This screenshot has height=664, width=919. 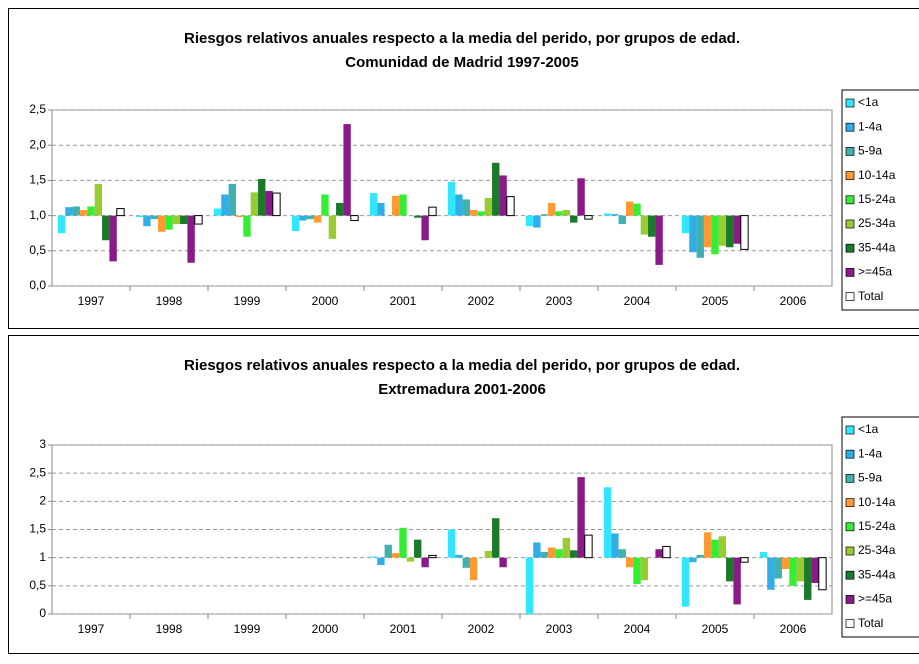 What do you see at coordinates (875, 272) in the screenshot?
I see `legend-label: >=45a` at bounding box center [875, 272].